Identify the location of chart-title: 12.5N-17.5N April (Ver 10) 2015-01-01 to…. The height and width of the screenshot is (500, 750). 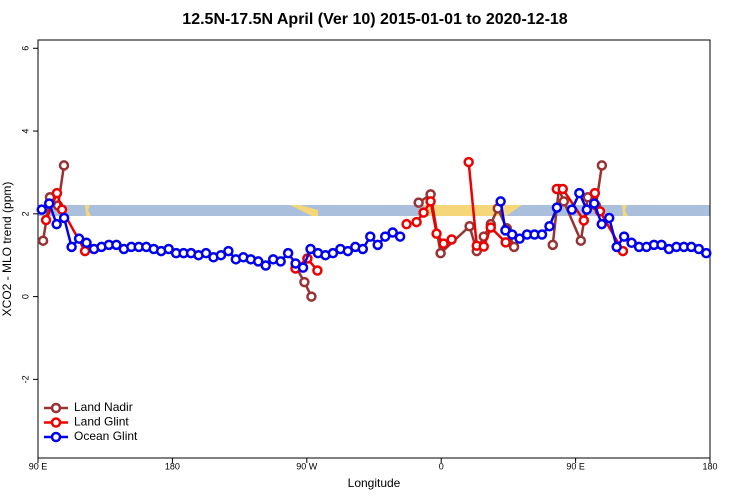
(375, 19).